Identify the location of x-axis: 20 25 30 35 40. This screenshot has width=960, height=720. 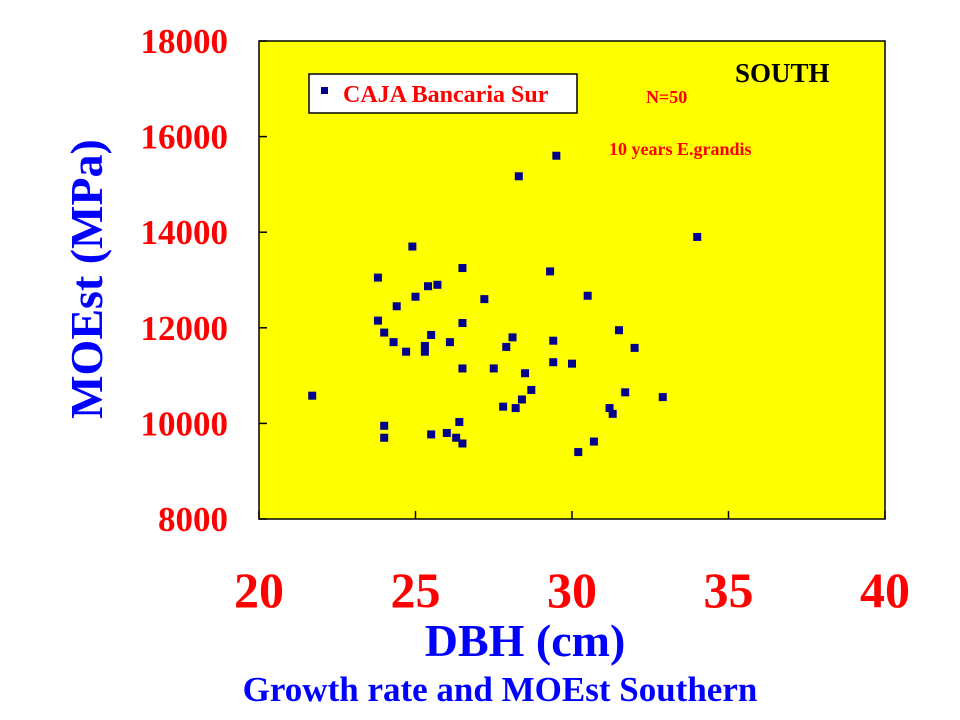
(572, 564).